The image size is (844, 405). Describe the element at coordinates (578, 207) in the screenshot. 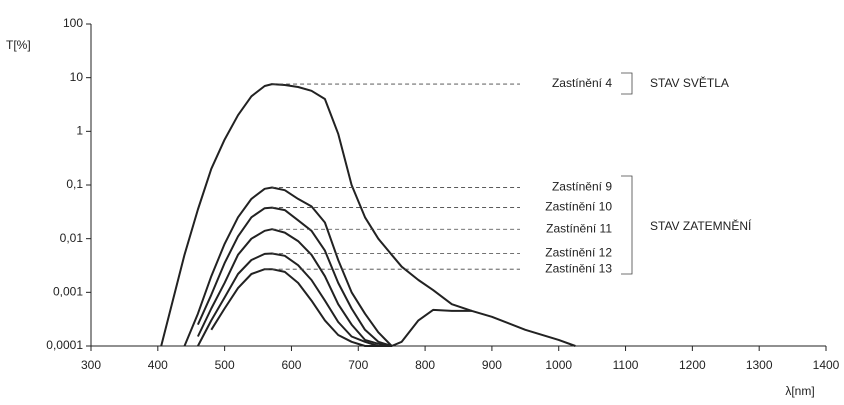

I see `series-label: Zastínění 10` at that location.